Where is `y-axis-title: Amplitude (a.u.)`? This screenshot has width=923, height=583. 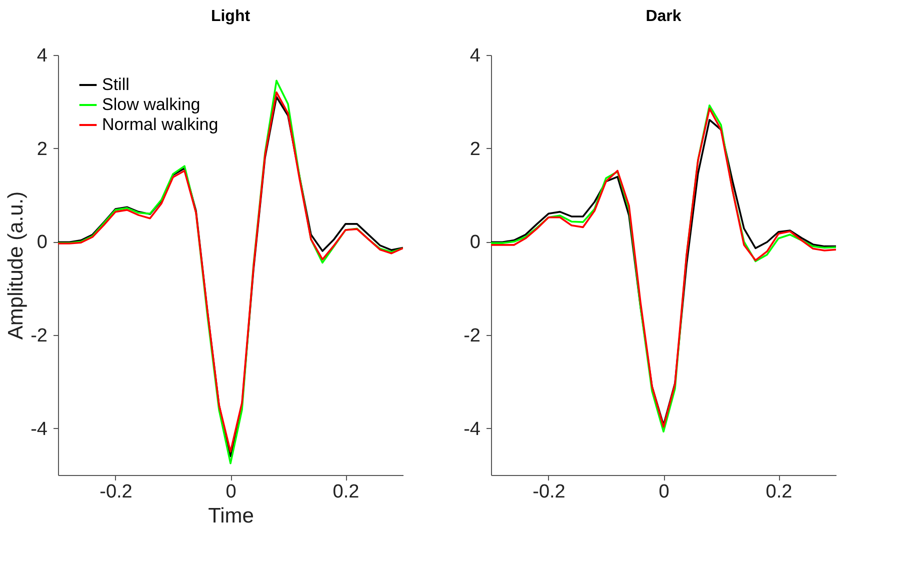
y-axis-title: Amplitude (a.u.) is located at coordinates (16, 265).